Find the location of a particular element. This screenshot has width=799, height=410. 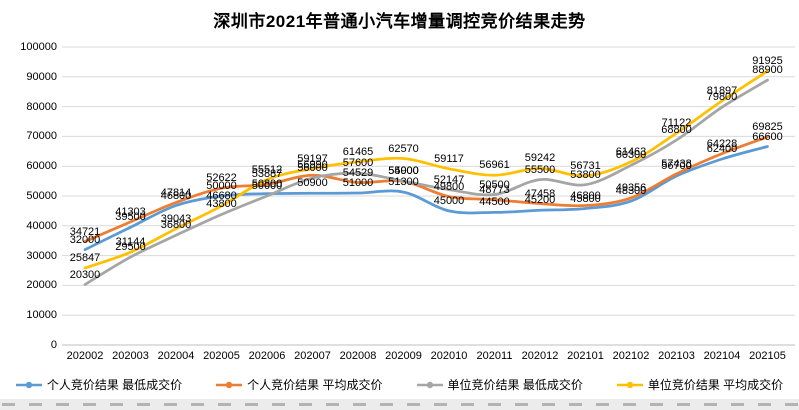

x-tick-label: 202004 is located at coordinates (176, 356).